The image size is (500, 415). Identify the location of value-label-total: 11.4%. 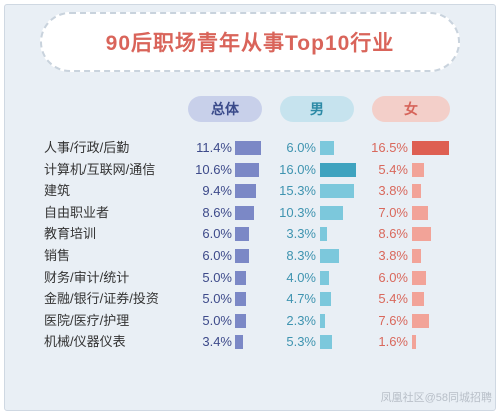
(214, 147).